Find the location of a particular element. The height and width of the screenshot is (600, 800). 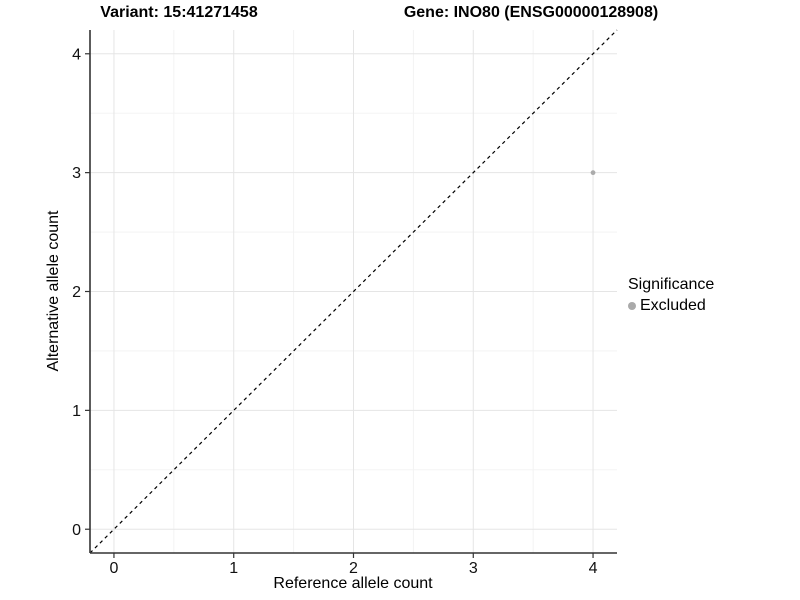

x-tick-label: 0 is located at coordinates (114, 568).